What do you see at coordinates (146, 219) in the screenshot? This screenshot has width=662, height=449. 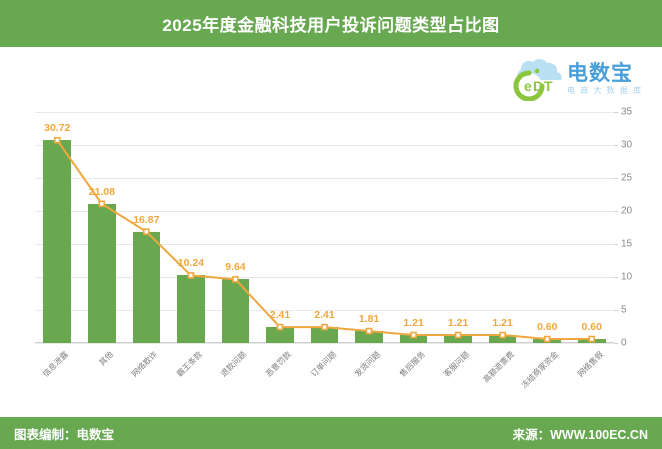 I see `data-label: 16.87` at bounding box center [146, 219].